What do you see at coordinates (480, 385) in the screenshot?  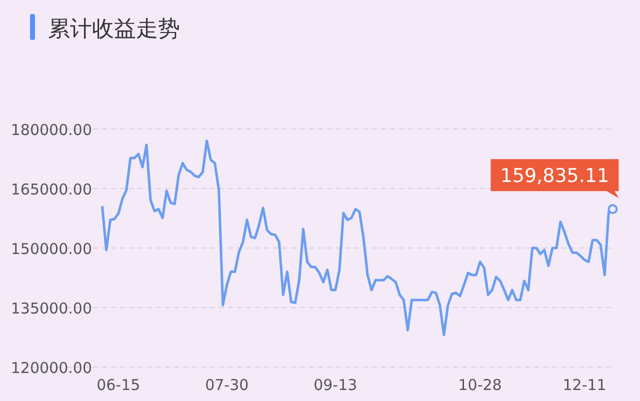 I see `x-tick-label: 10-28` at bounding box center [480, 385].